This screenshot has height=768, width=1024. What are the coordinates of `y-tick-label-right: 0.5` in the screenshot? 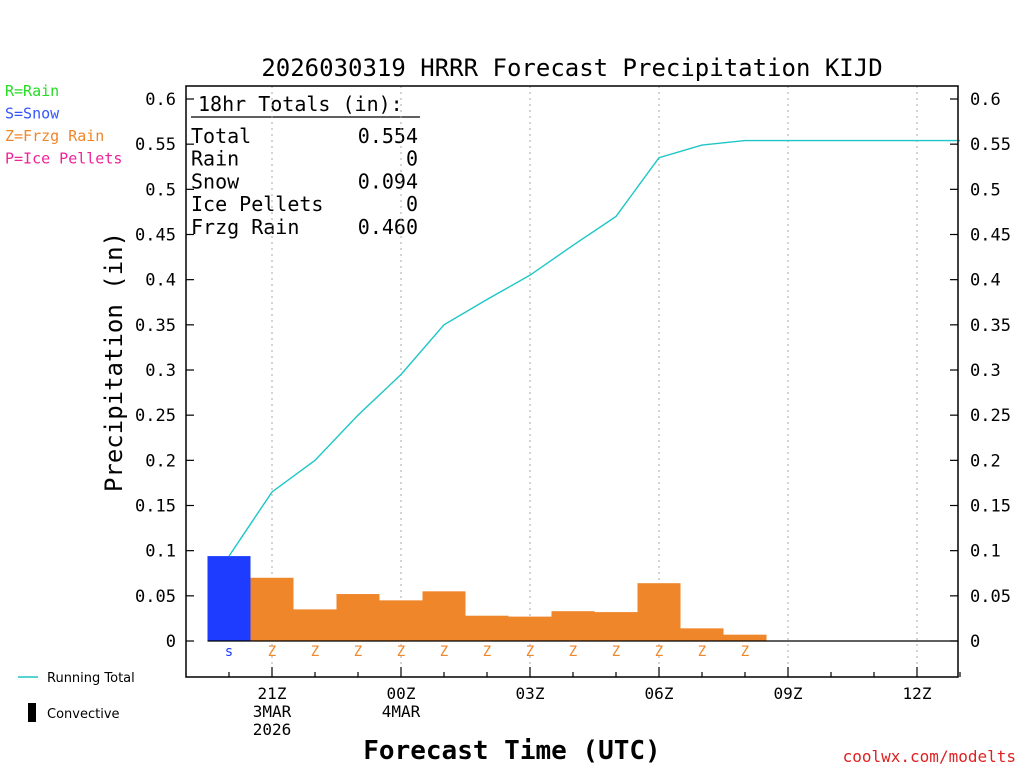 It's located at (985, 190).